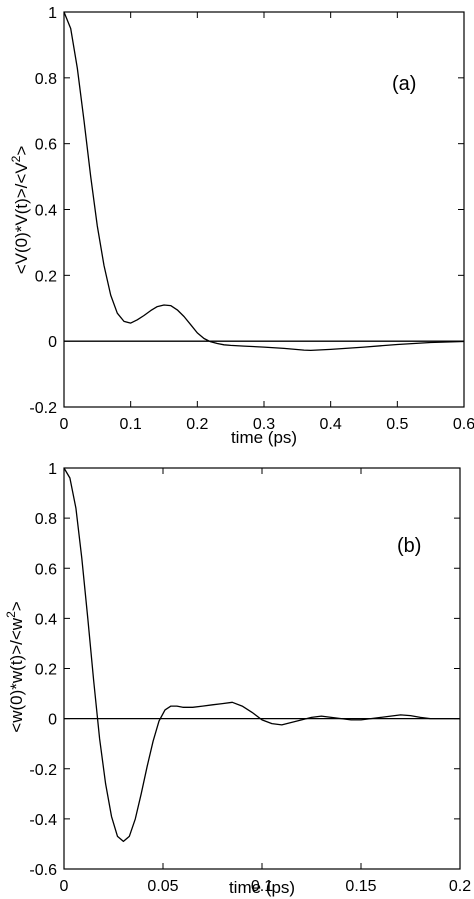  Describe the element at coordinates (264, 424) in the screenshot. I see `panel-a-x-tick-label: 0.3` at that location.